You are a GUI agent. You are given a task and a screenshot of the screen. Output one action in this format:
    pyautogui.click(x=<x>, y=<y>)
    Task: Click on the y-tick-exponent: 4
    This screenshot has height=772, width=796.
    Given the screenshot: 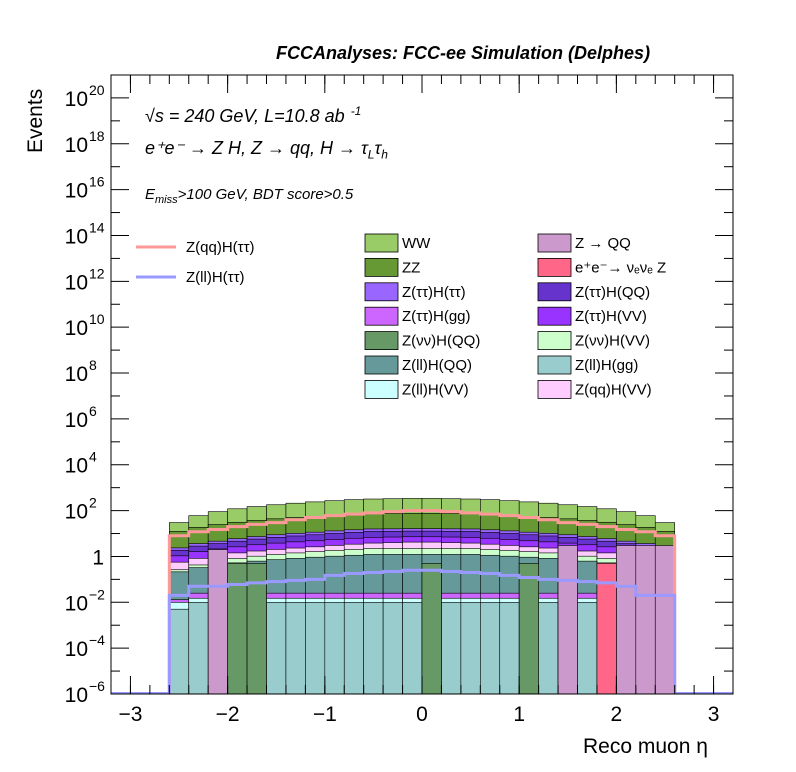 What is the action you would take?
    pyautogui.click(x=93, y=457)
    